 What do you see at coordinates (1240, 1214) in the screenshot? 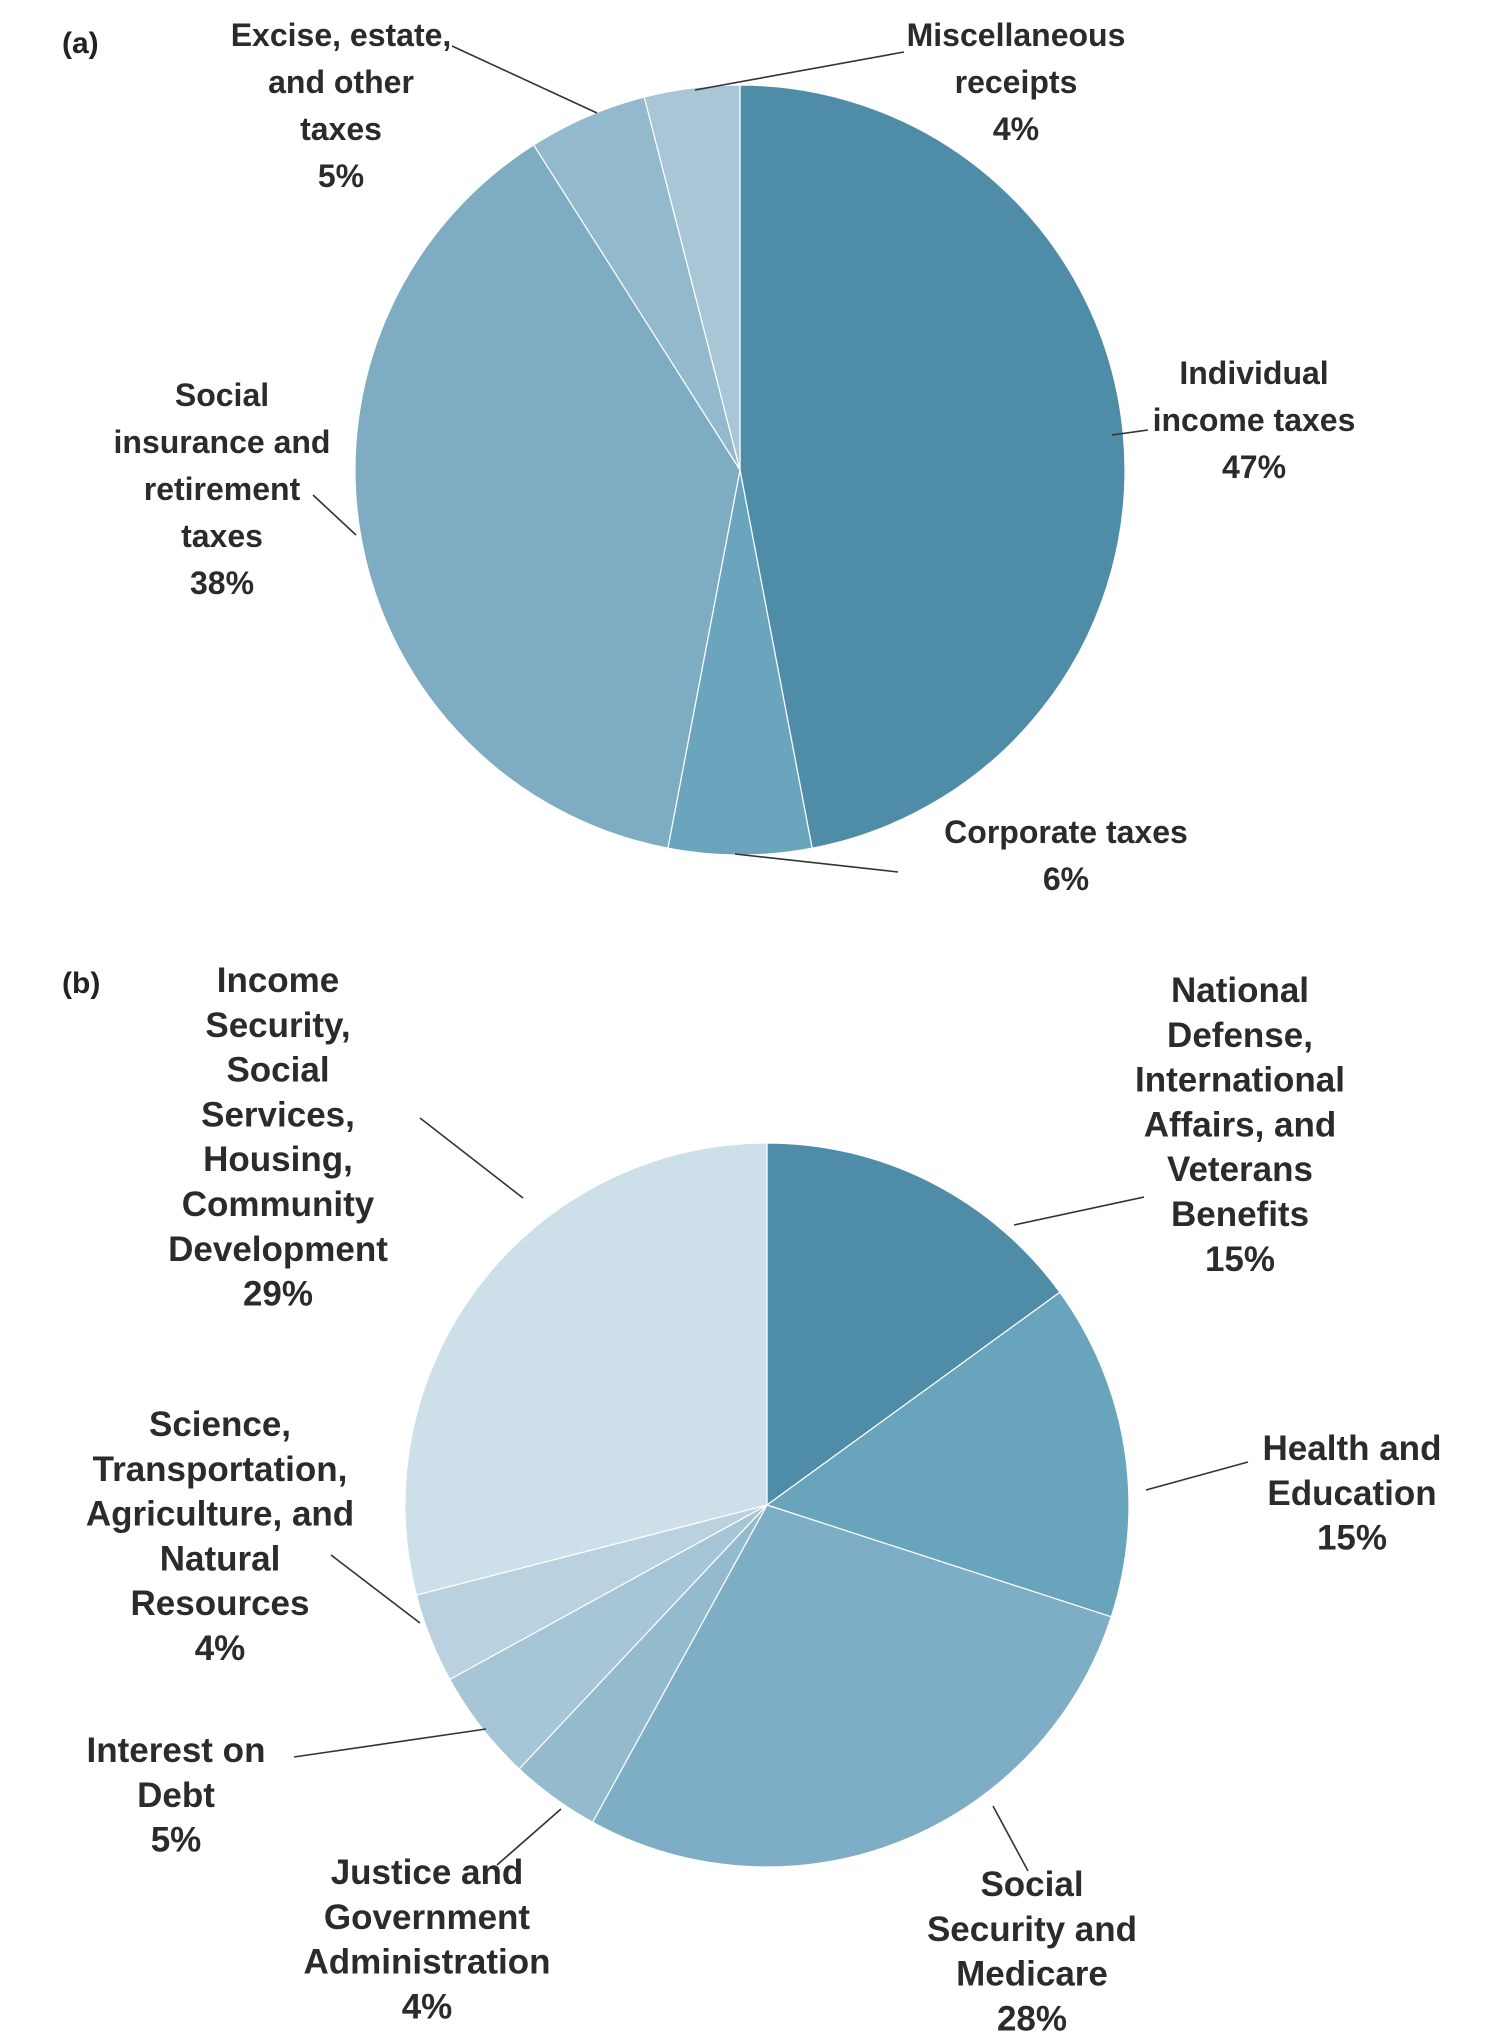
I see `slice-label-line: Benefits` at bounding box center [1240, 1214].